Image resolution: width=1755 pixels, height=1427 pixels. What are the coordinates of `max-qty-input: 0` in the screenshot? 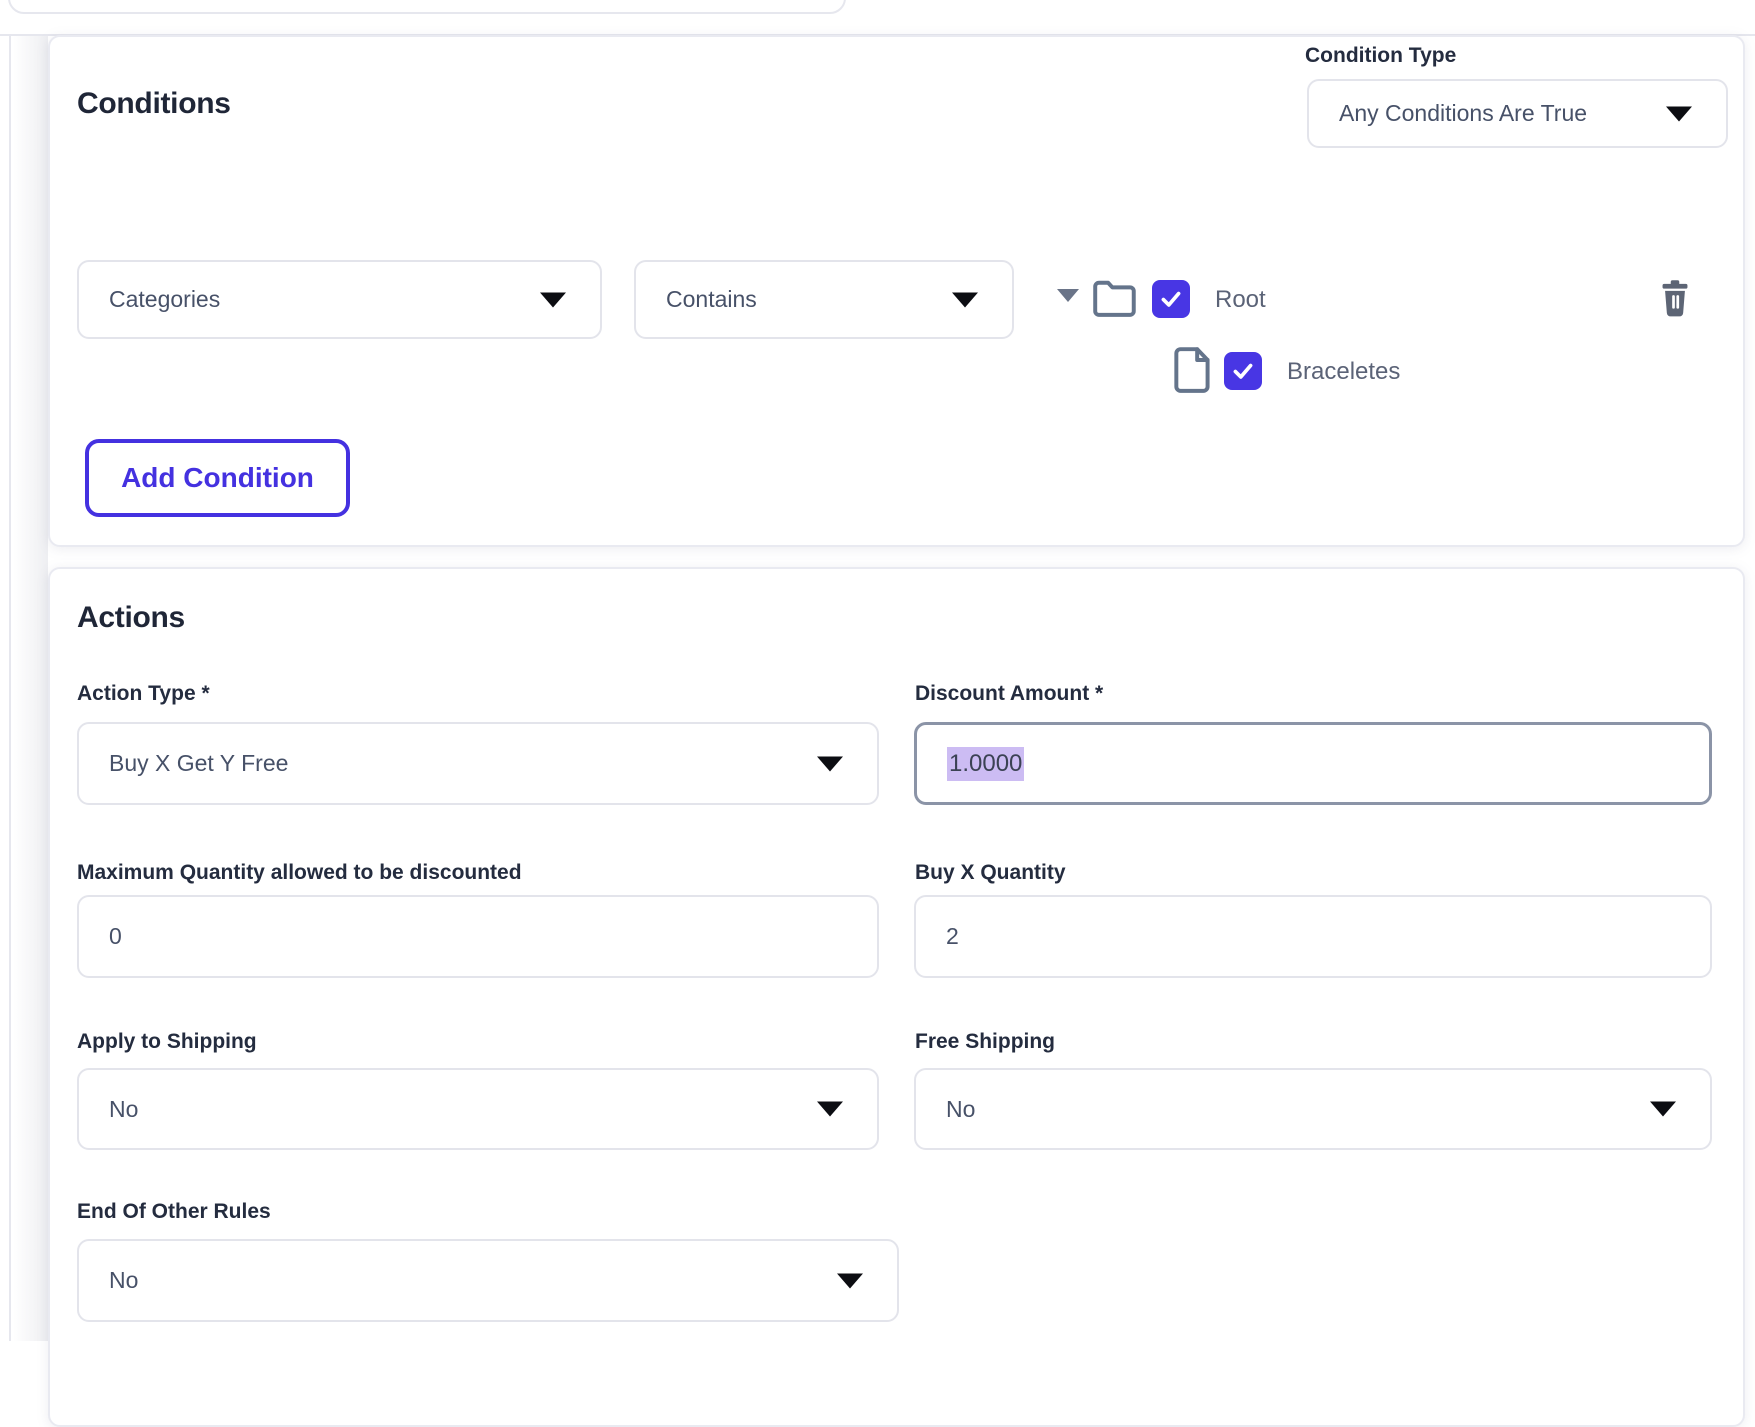 It's located at (478, 936).